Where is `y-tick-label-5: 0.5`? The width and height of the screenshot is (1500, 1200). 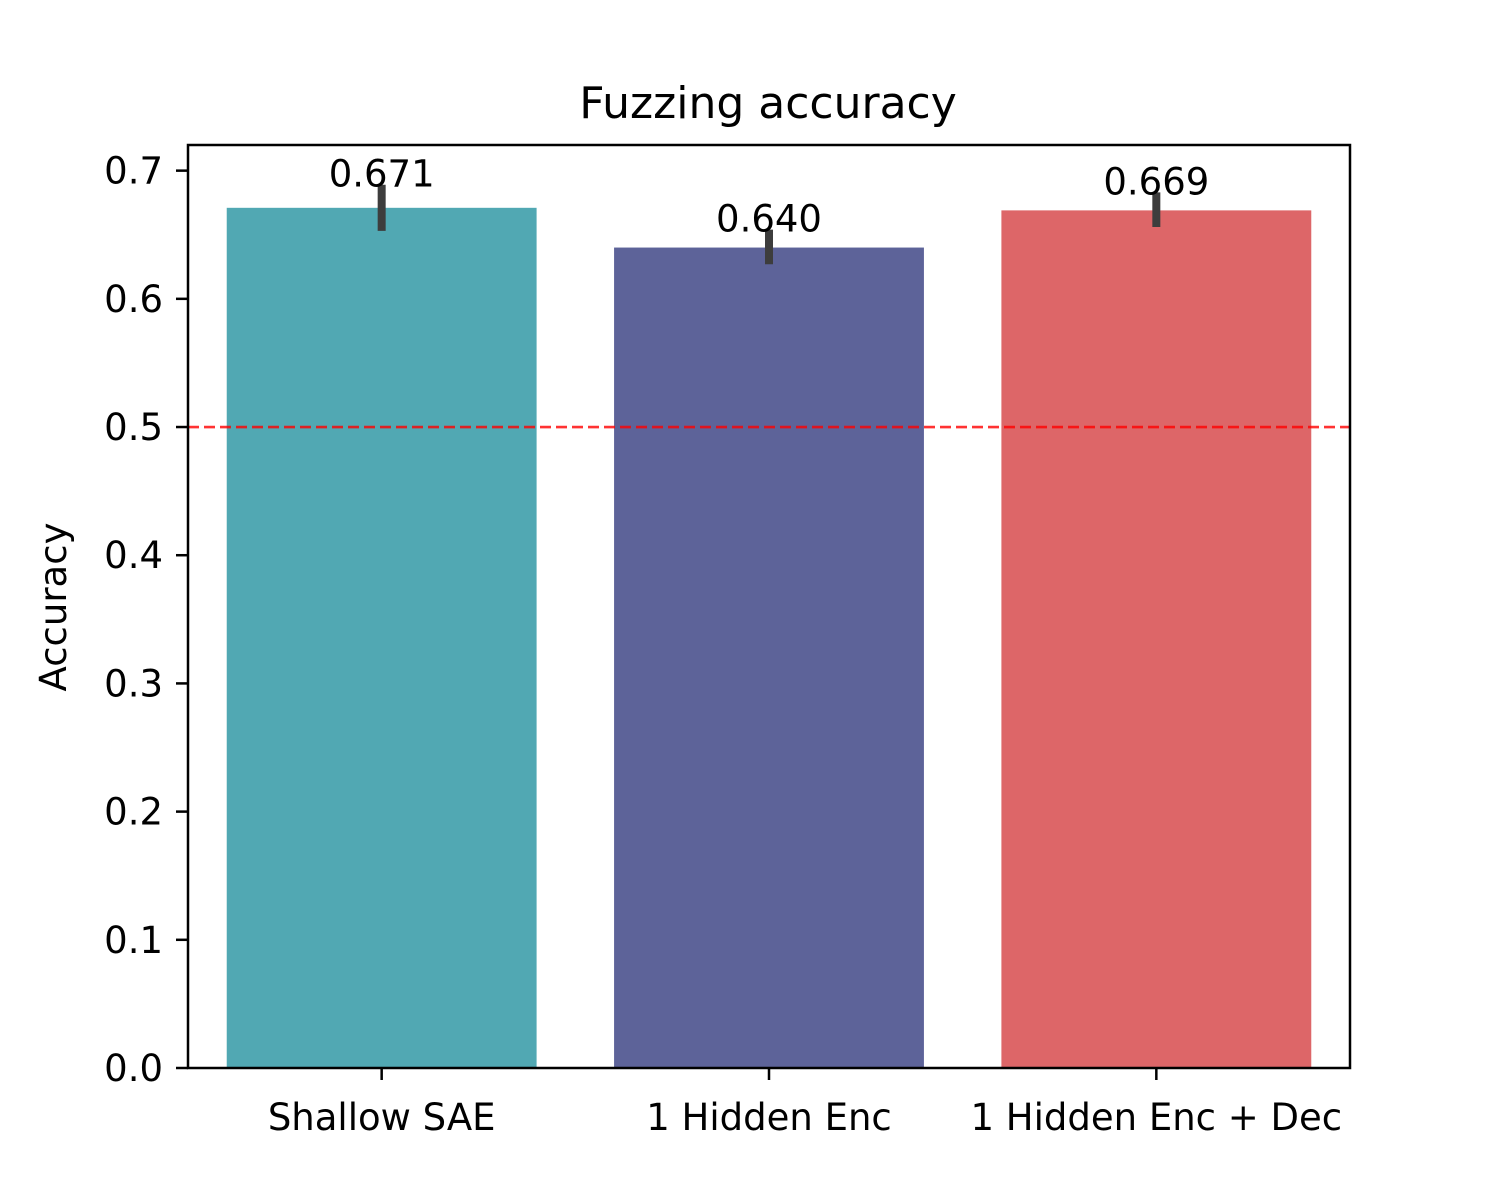 y-tick-label-5: 0.5 is located at coordinates (133, 427).